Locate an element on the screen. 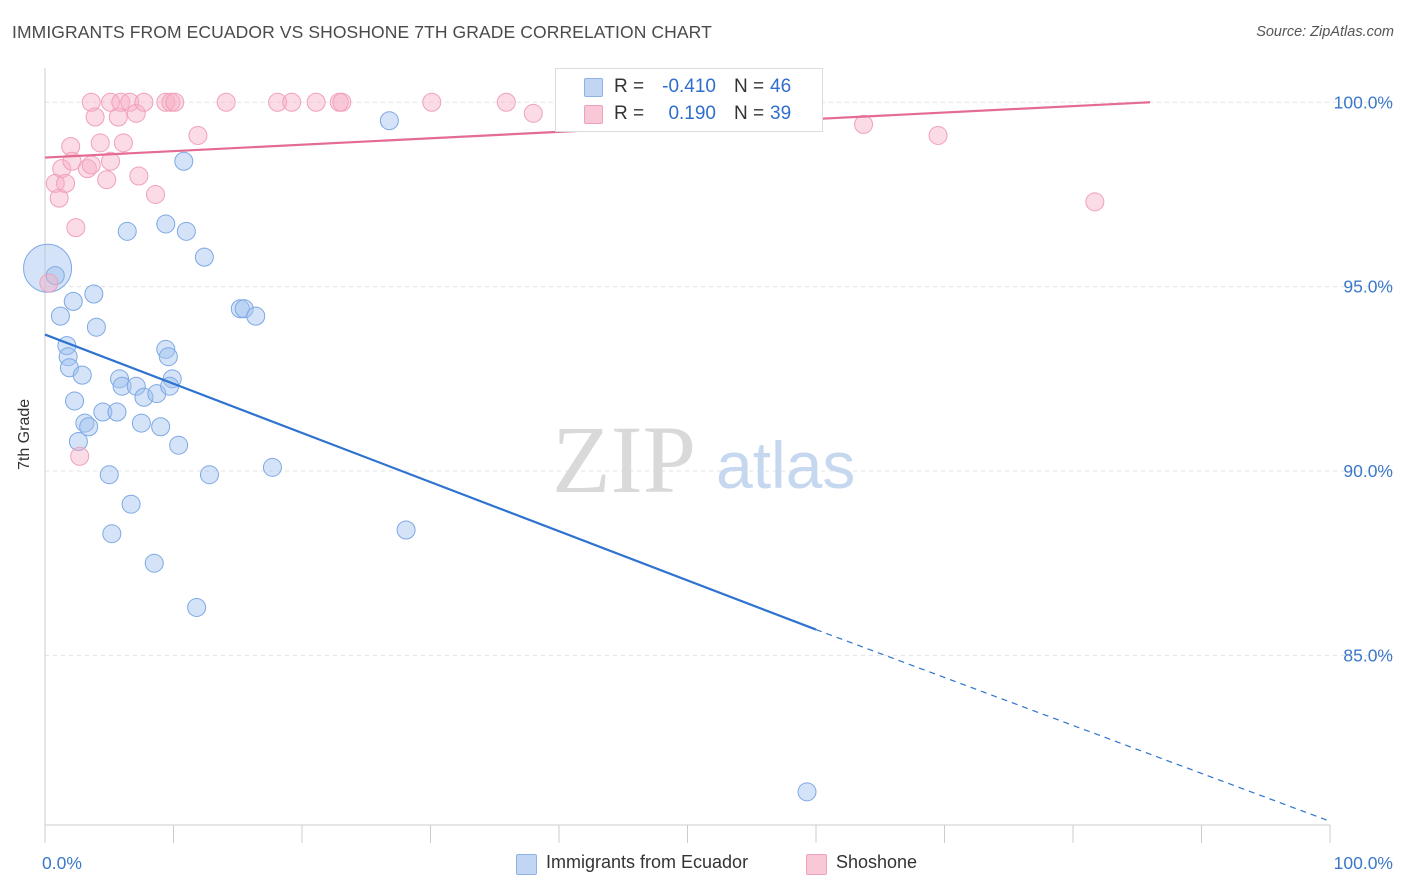  shoshone-legend-swatch is located at coordinates (816, 864).